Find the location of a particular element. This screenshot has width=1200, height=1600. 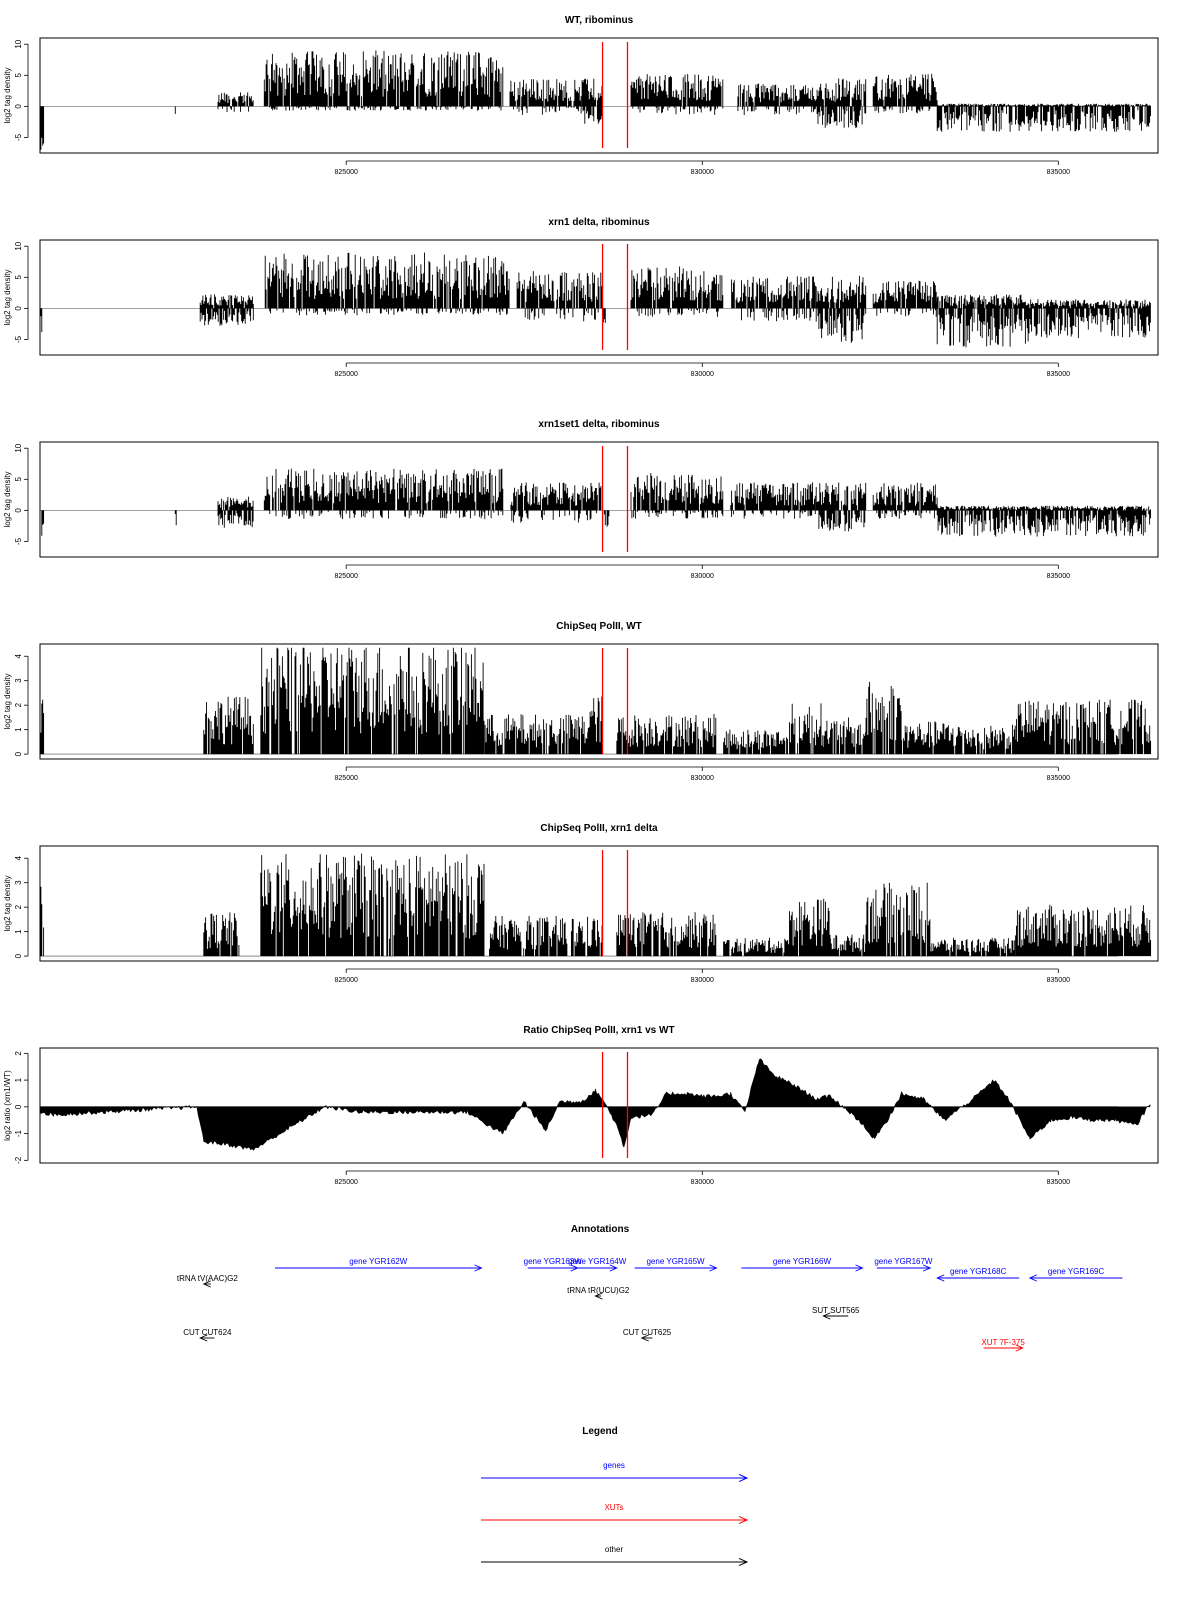

annotation-other: CUT CUT624 is located at coordinates (207, 1335).